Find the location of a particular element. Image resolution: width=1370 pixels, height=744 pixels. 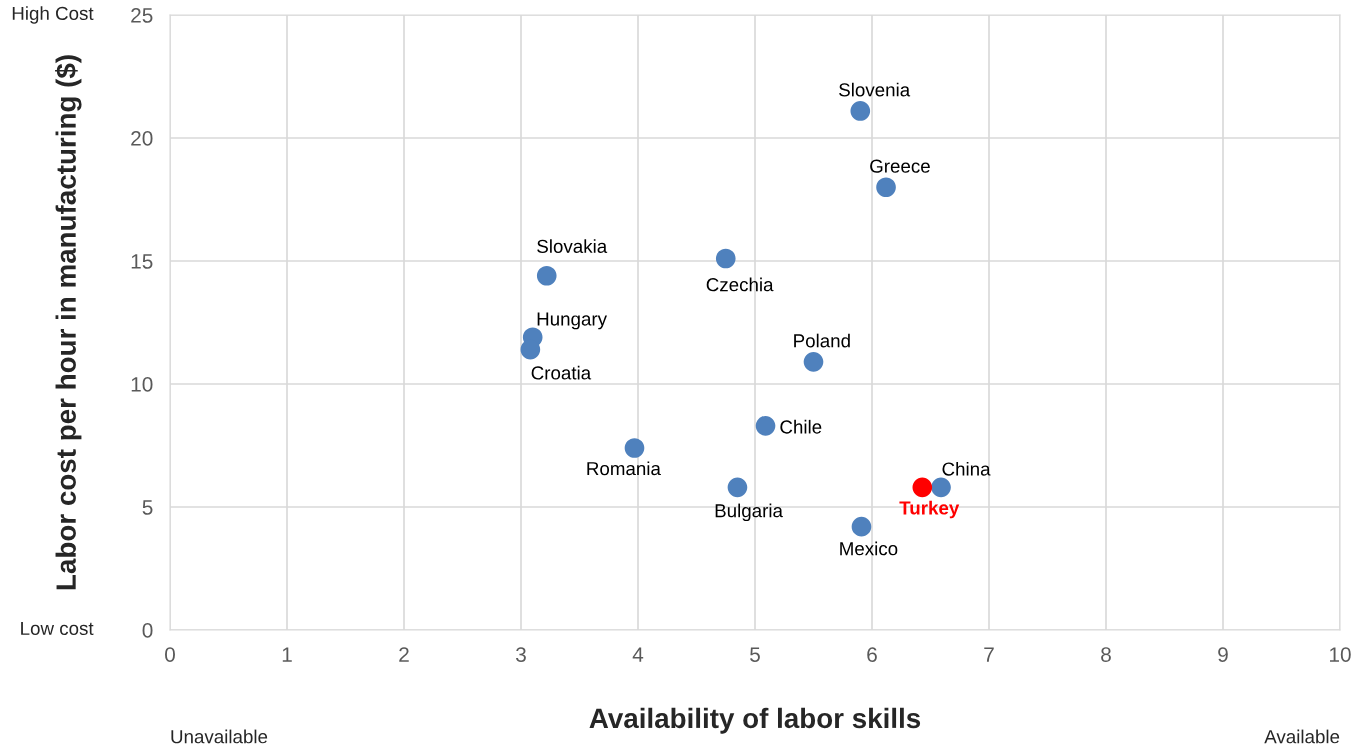

annotation: Hungary is located at coordinates (572, 321).